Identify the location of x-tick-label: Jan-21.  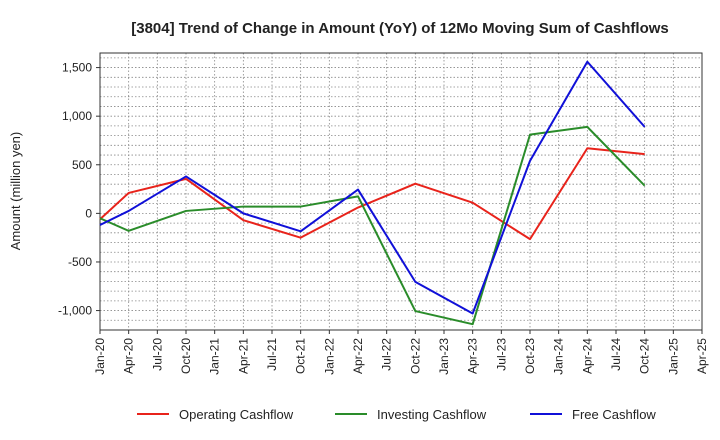
(215, 356).